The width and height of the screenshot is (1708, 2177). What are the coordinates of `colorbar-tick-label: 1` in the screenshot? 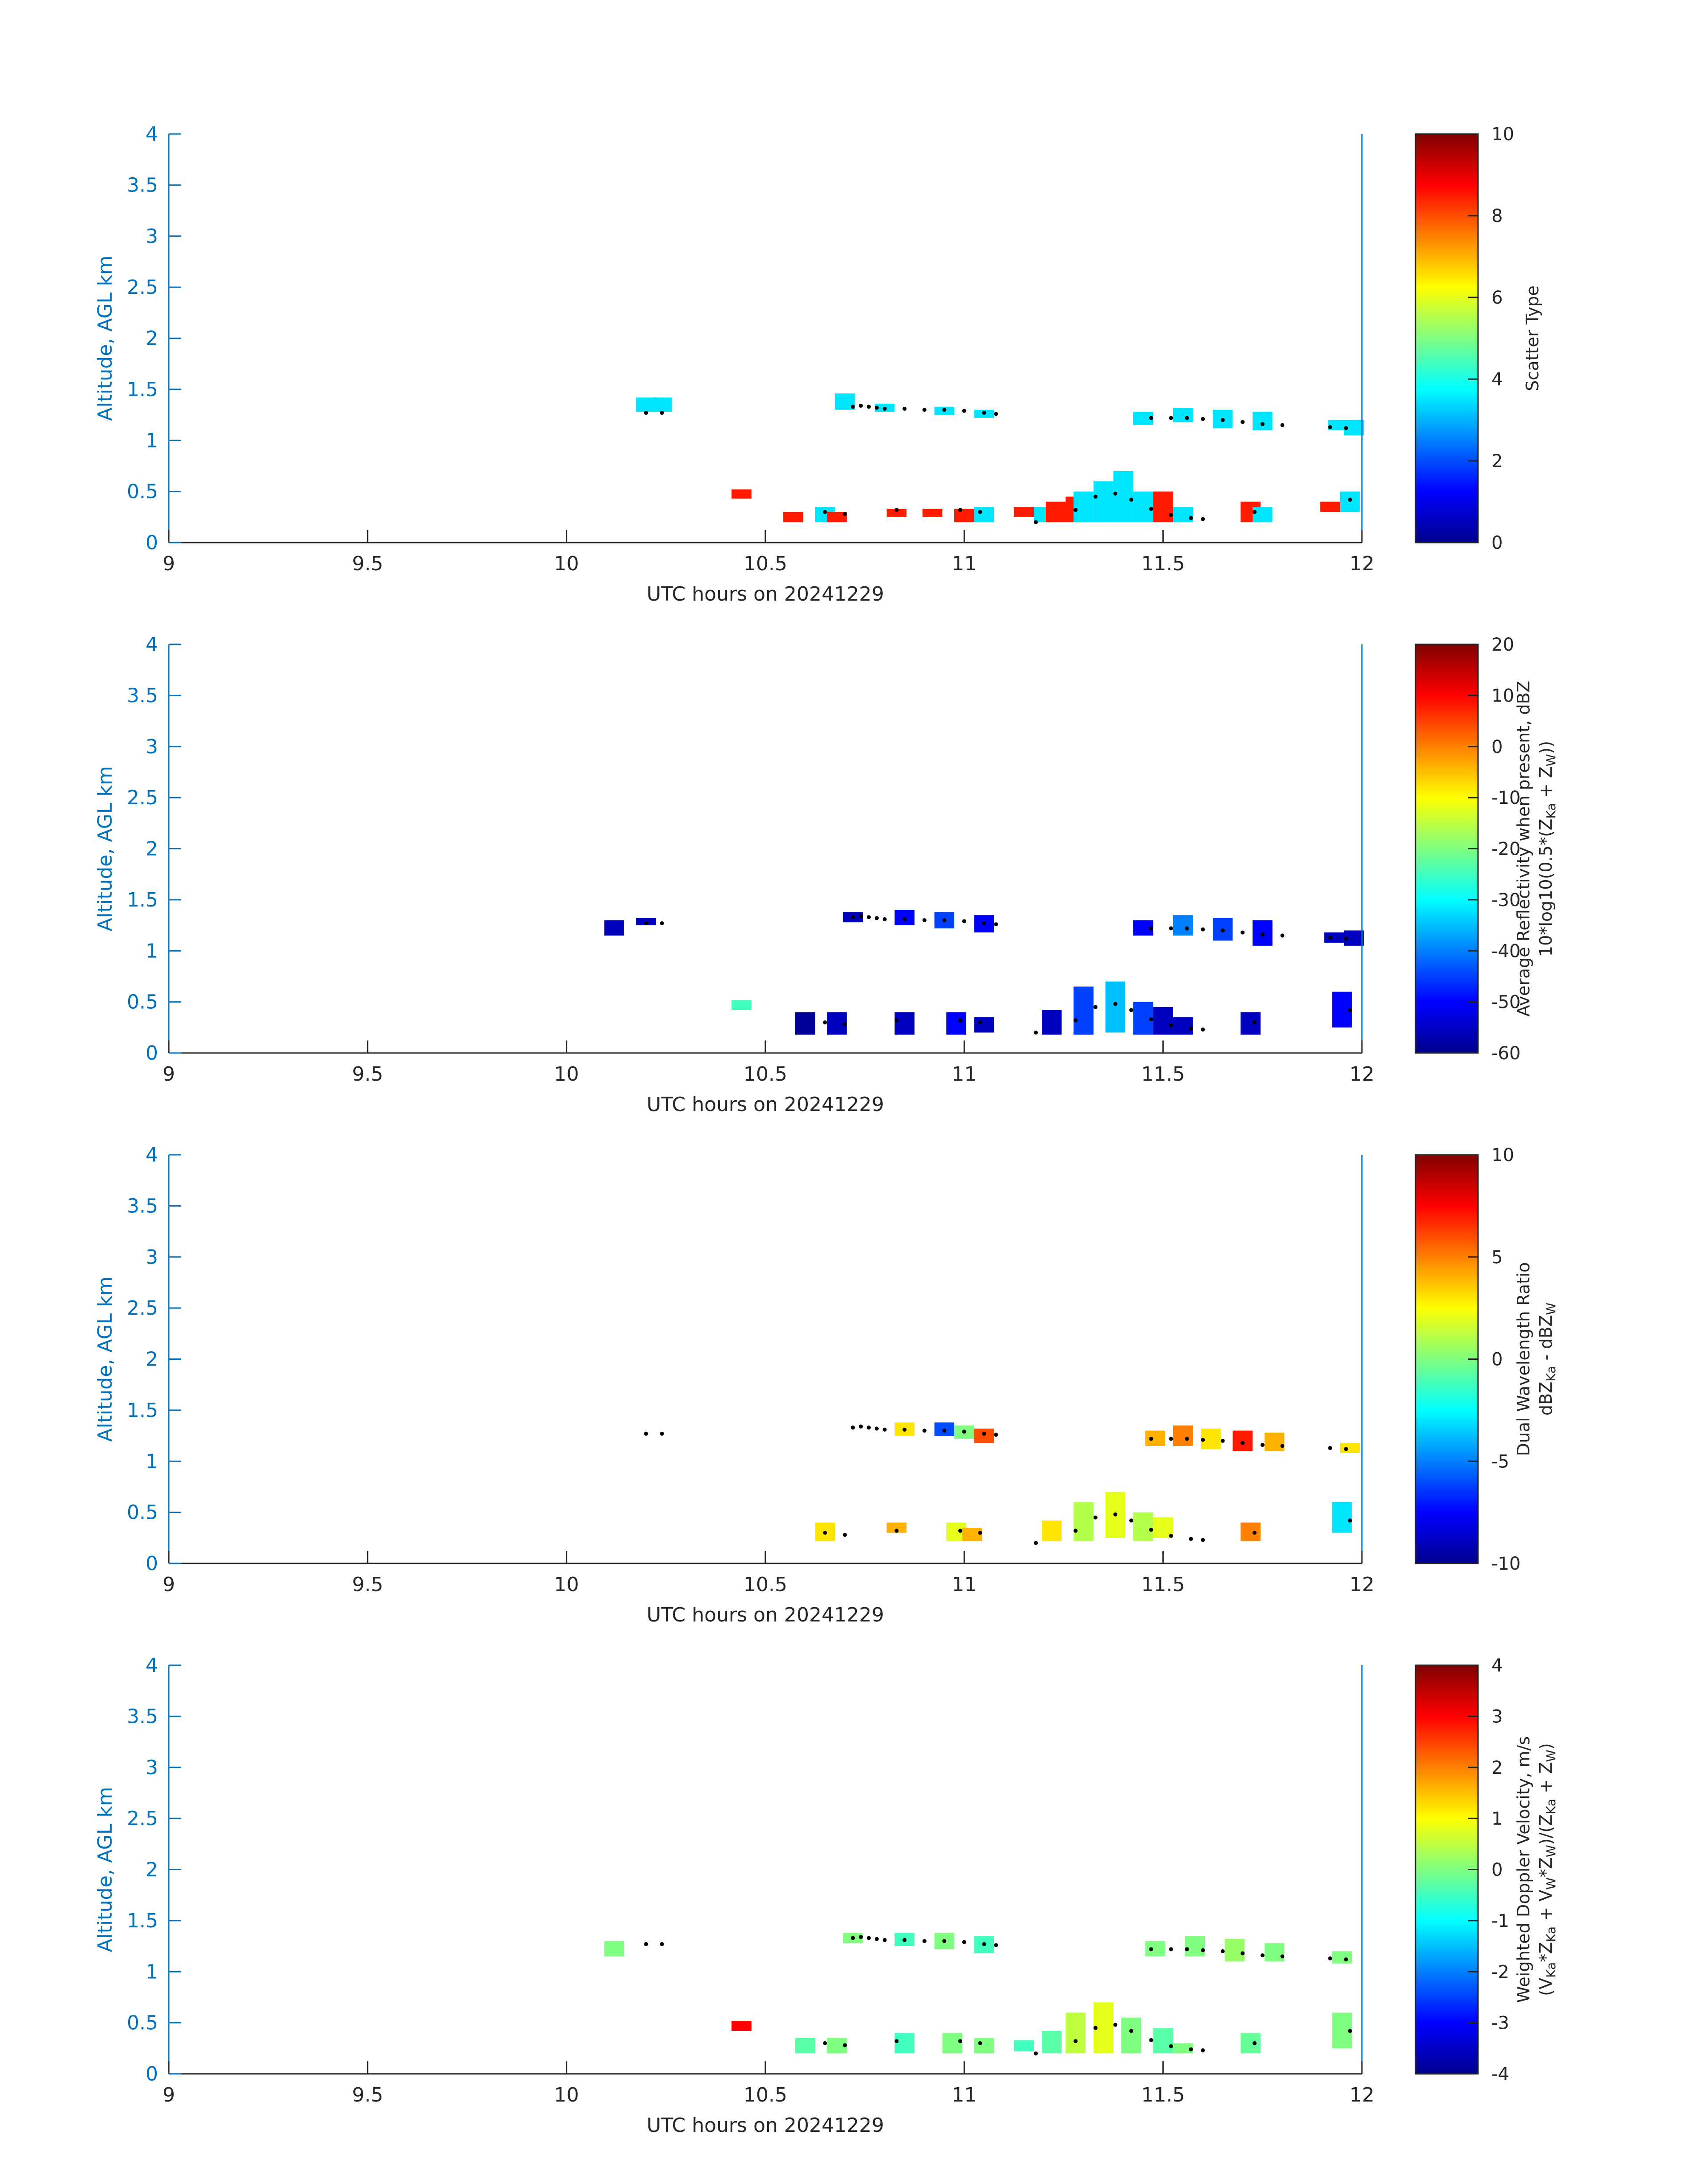 It's located at (1497, 1819).